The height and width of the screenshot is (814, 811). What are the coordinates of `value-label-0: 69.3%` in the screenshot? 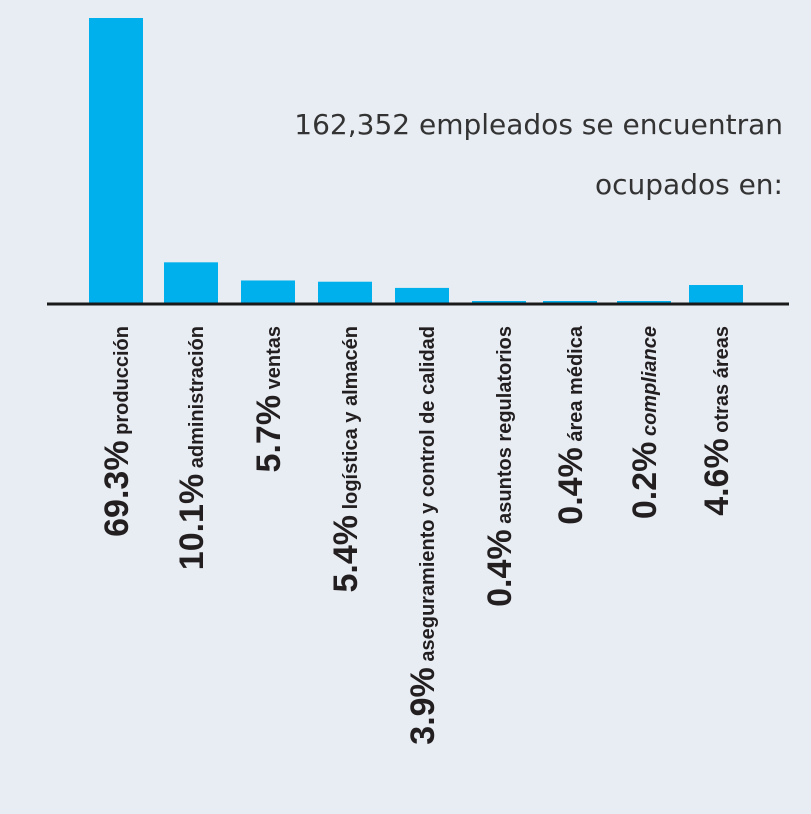 It's located at (117, 488).